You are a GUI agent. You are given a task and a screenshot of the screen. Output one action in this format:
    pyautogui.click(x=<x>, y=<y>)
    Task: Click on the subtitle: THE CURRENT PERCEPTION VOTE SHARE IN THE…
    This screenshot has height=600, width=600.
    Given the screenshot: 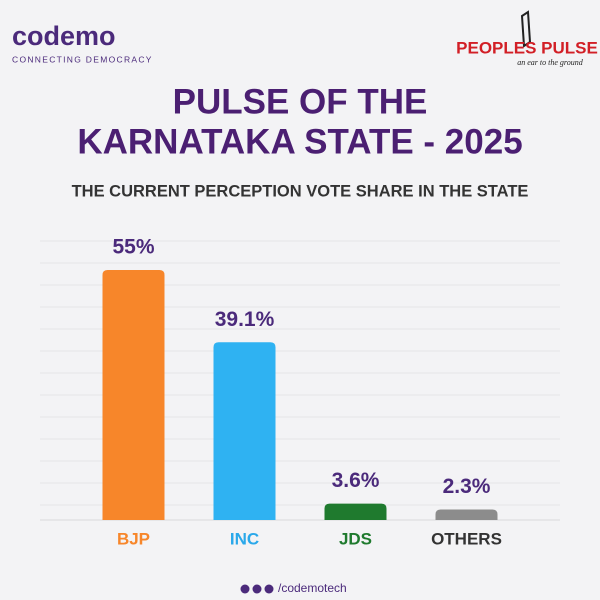 What is the action you would take?
    pyautogui.click(x=300, y=191)
    